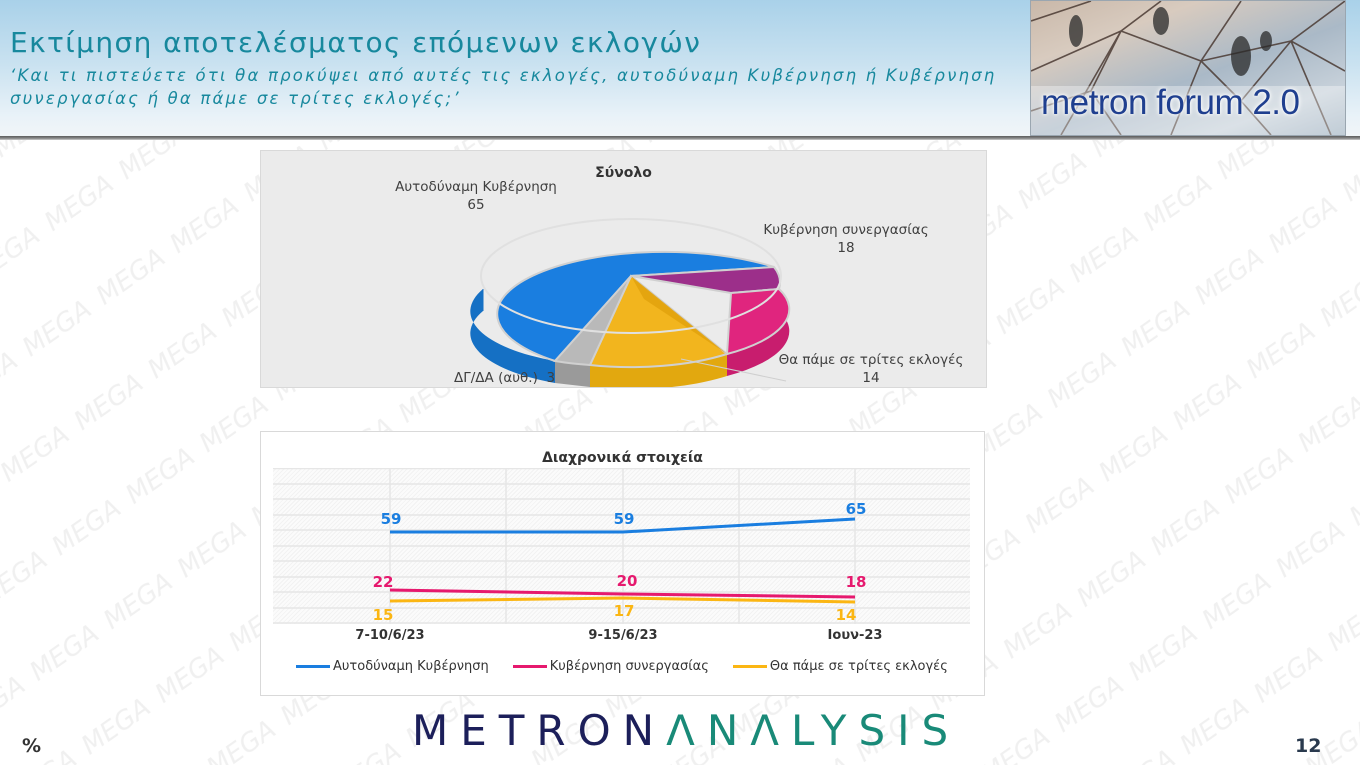 This screenshot has width=1360, height=765. Describe the element at coordinates (846, 615) in the screenshot. I see `data-label: 14` at that location.